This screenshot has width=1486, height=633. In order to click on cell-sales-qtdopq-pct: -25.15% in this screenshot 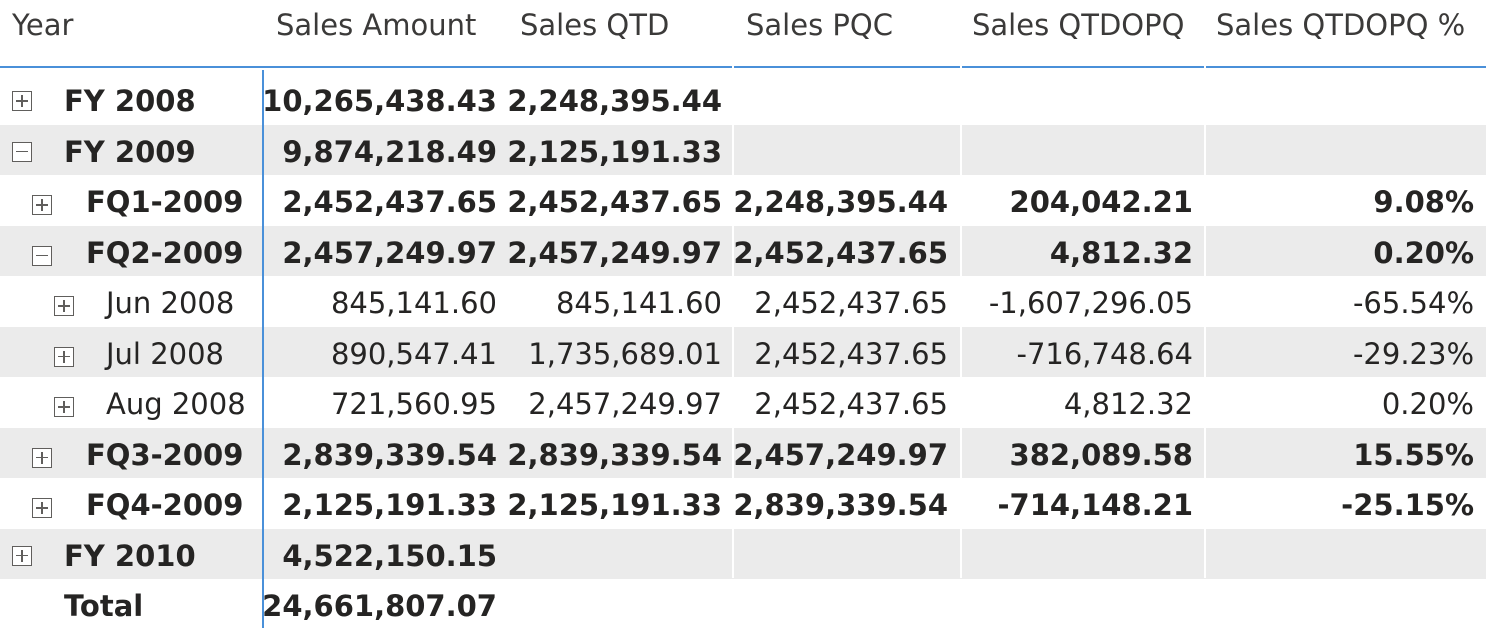, I will do `click(1407, 505)`.